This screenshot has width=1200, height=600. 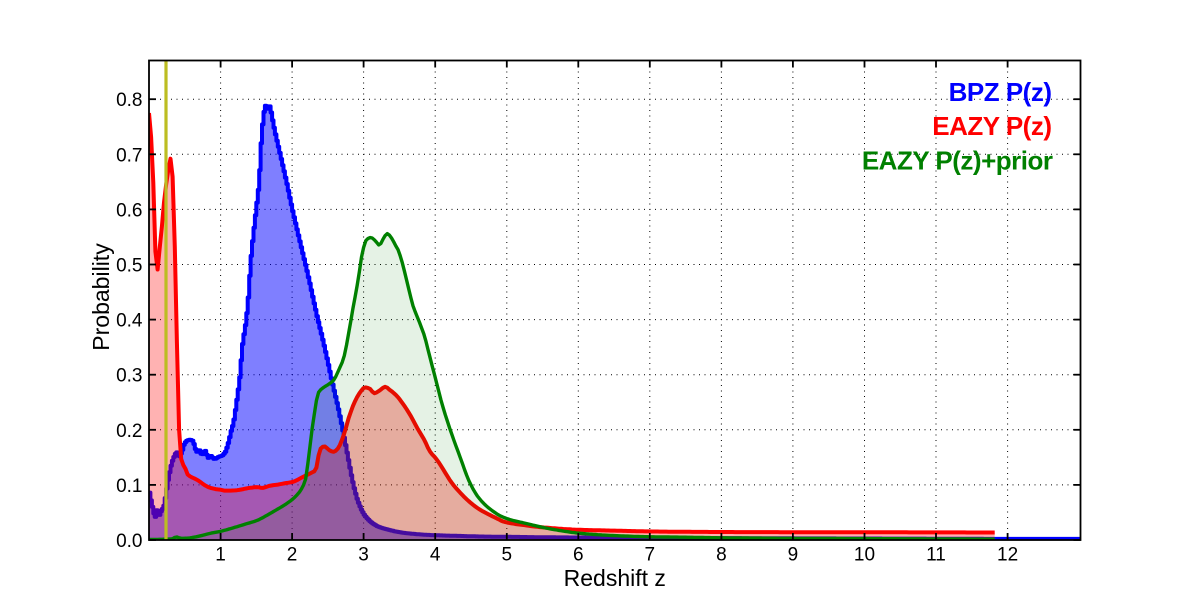 What do you see at coordinates (957, 161) in the screenshot?
I see `svg-text: EAZY P(z)+prior` at bounding box center [957, 161].